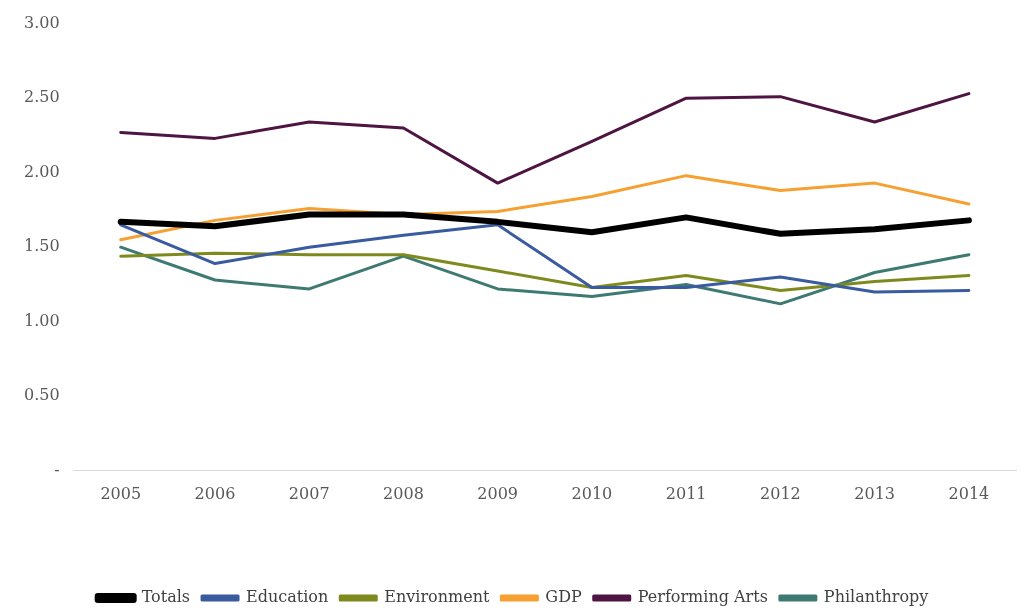 The image size is (1036, 616). What do you see at coordinates (498, 493) in the screenshot?
I see `x-tick-label: 2009` at bounding box center [498, 493].